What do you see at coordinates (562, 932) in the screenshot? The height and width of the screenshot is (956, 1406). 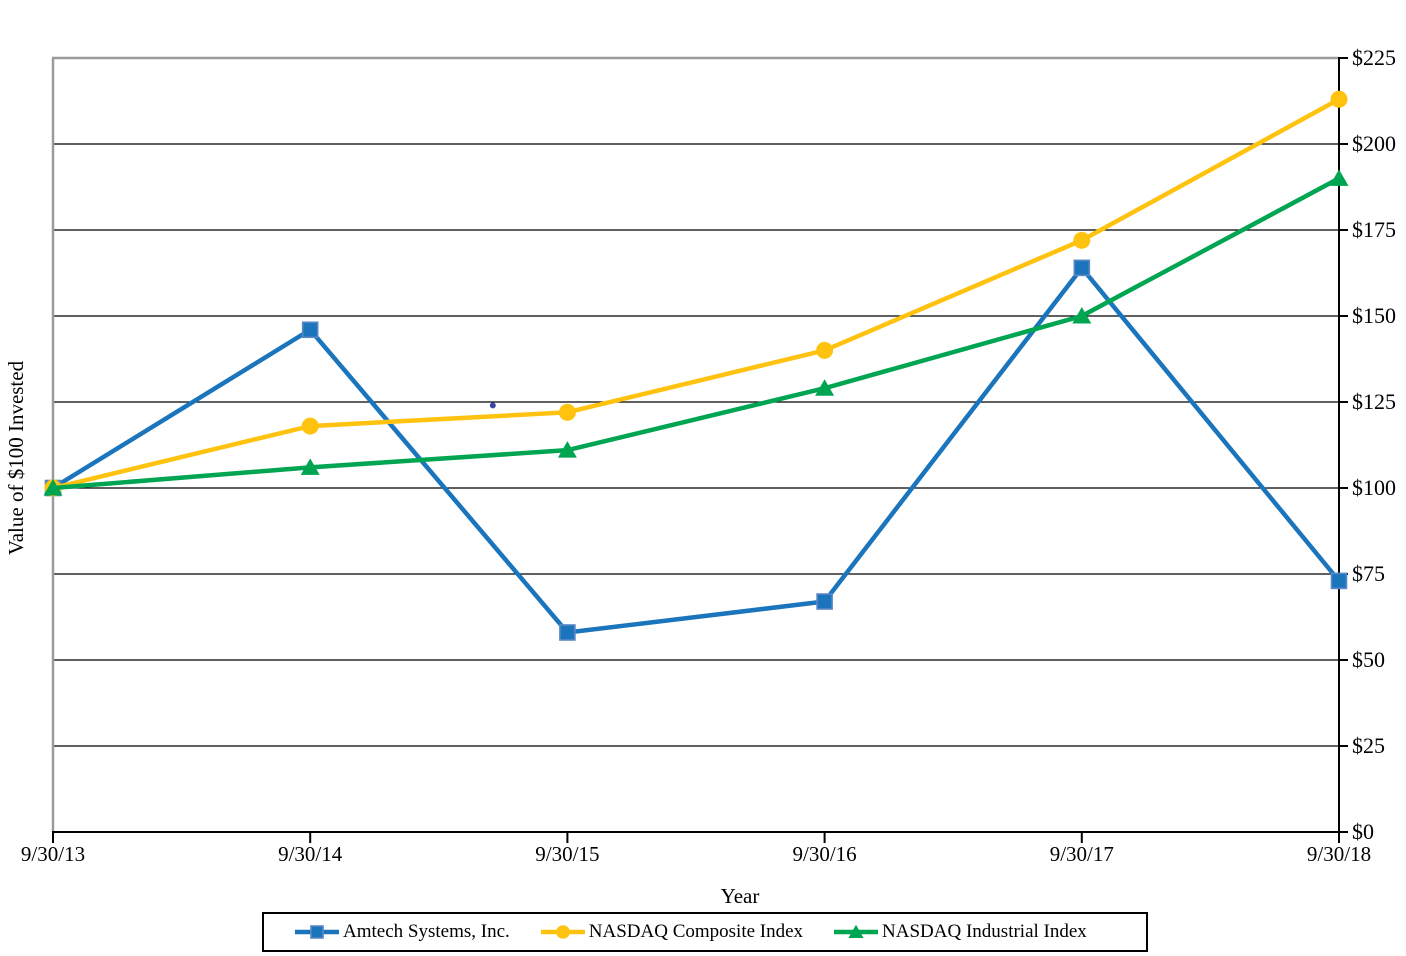 I see `legend-sample-composite-line-circle-icon` at bounding box center [562, 932].